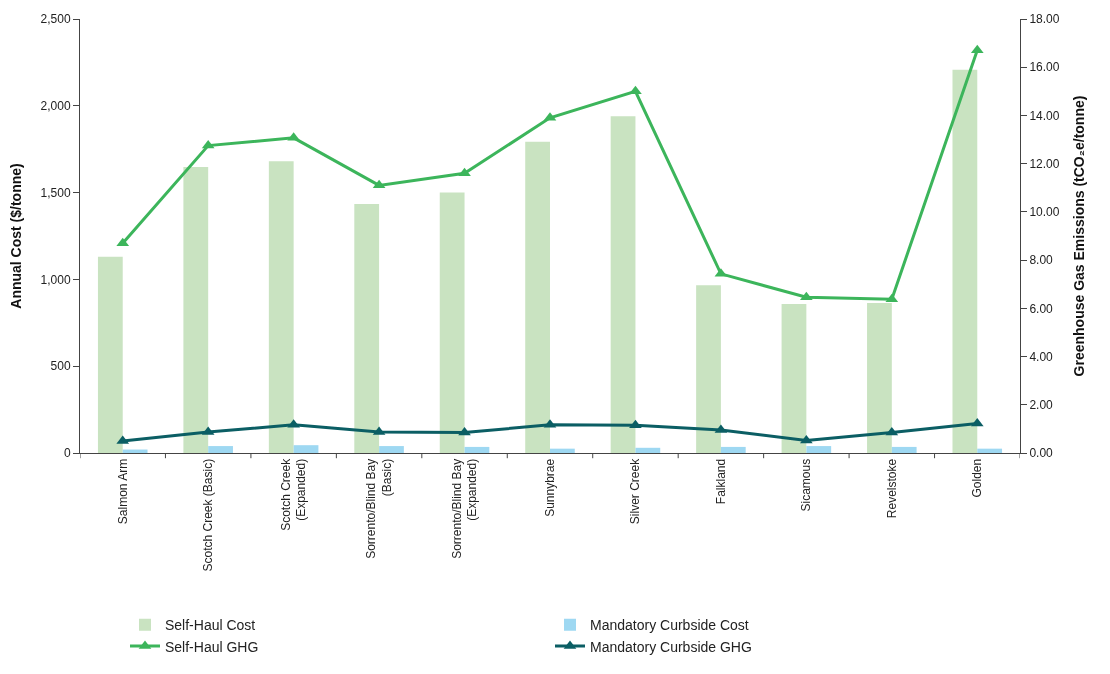  Describe the element at coordinates (464, 508) in the screenshot. I see `x-tick-label: Sorrento/Blind Bay (Expanded)` at that location.